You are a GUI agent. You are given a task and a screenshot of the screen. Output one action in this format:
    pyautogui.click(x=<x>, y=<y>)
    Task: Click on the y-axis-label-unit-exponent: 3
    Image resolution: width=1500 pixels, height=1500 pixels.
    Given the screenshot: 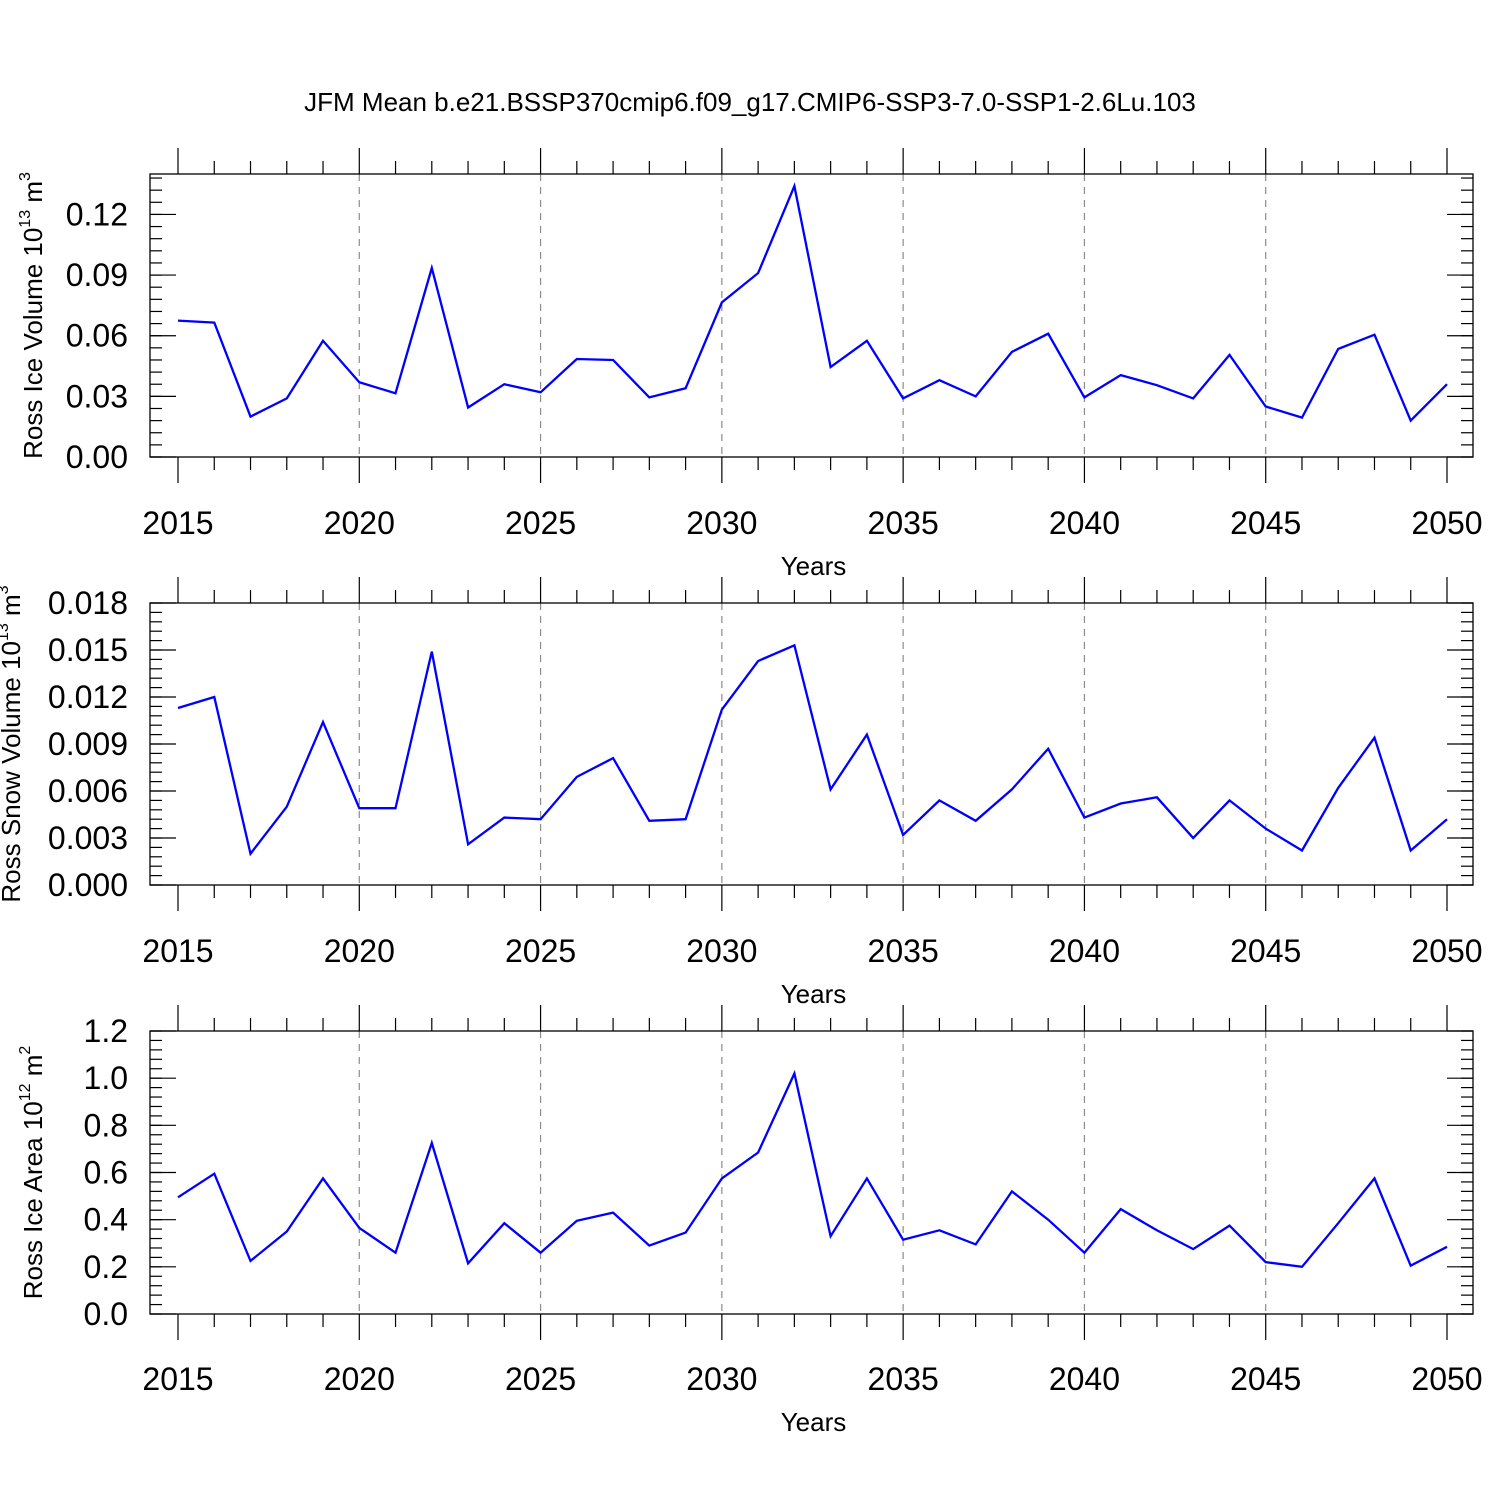 What is the action you would take?
    pyautogui.click(x=25, y=176)
    